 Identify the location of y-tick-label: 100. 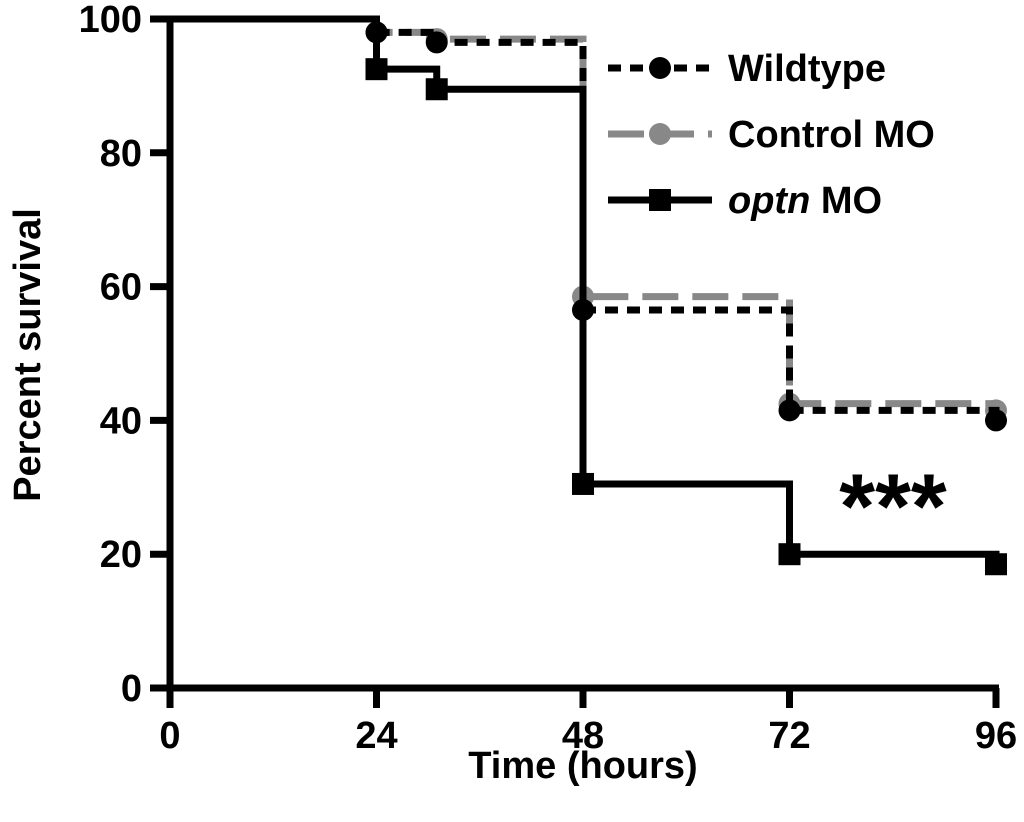
(110, 20).